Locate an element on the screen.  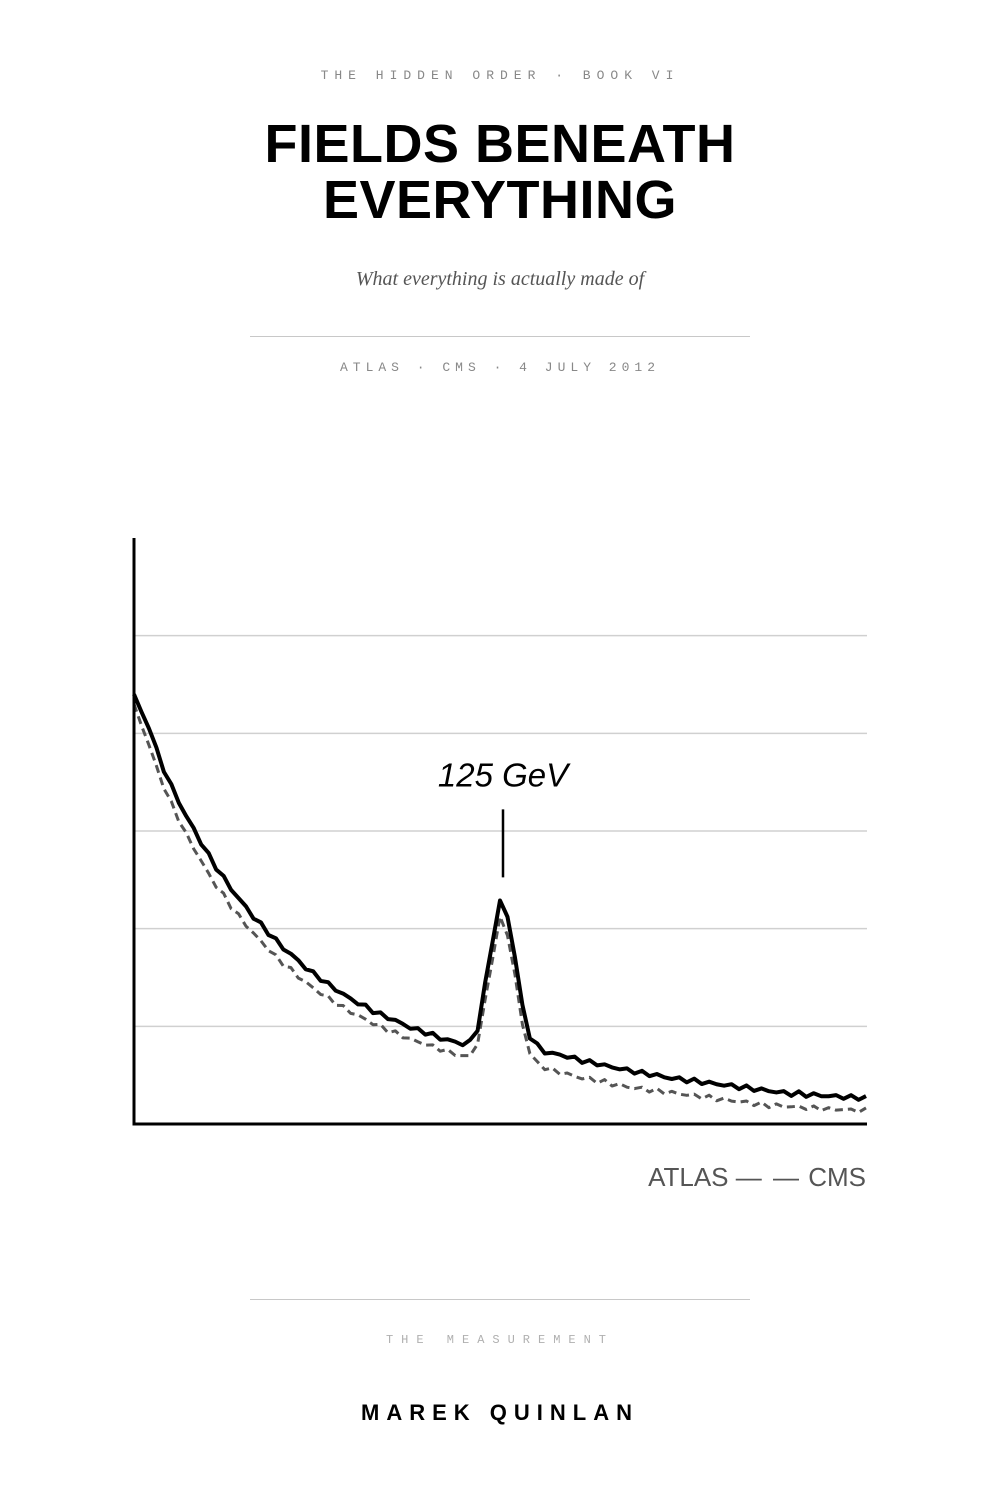
subtitle: What everything is actually made of is located at coordinates (500, 279).